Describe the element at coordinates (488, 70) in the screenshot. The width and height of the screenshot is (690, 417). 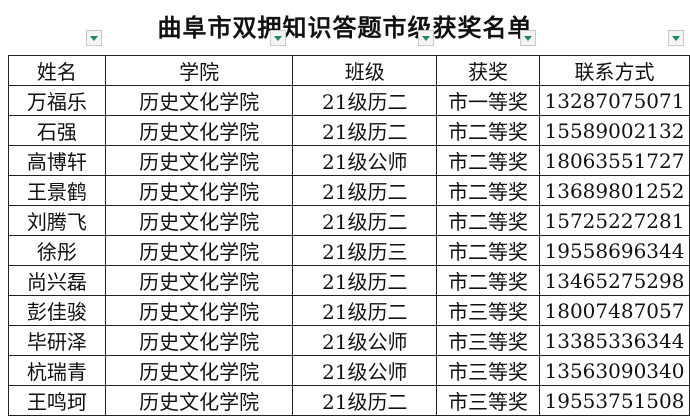
I see `header-cell: 获奖` at that location.